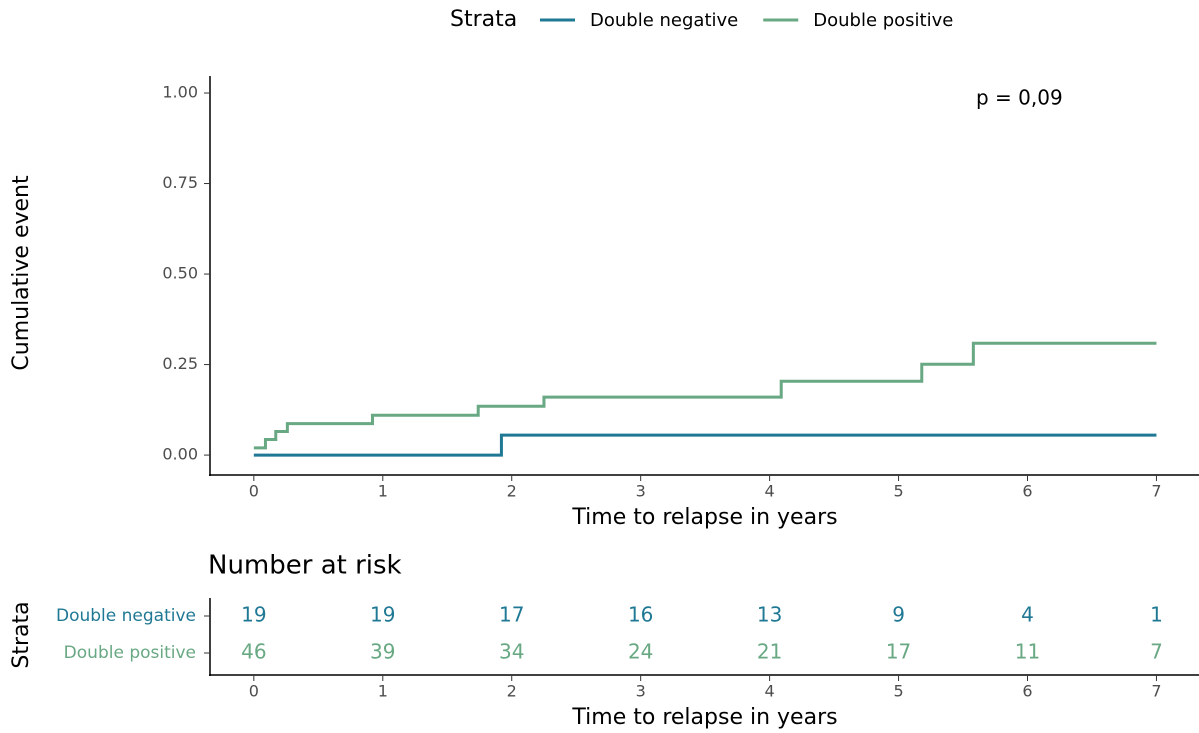  What do you see at coordinates (1156, 652) in the screenshot?
I see `risk-count: 7` at bounding box center [1156, 652].